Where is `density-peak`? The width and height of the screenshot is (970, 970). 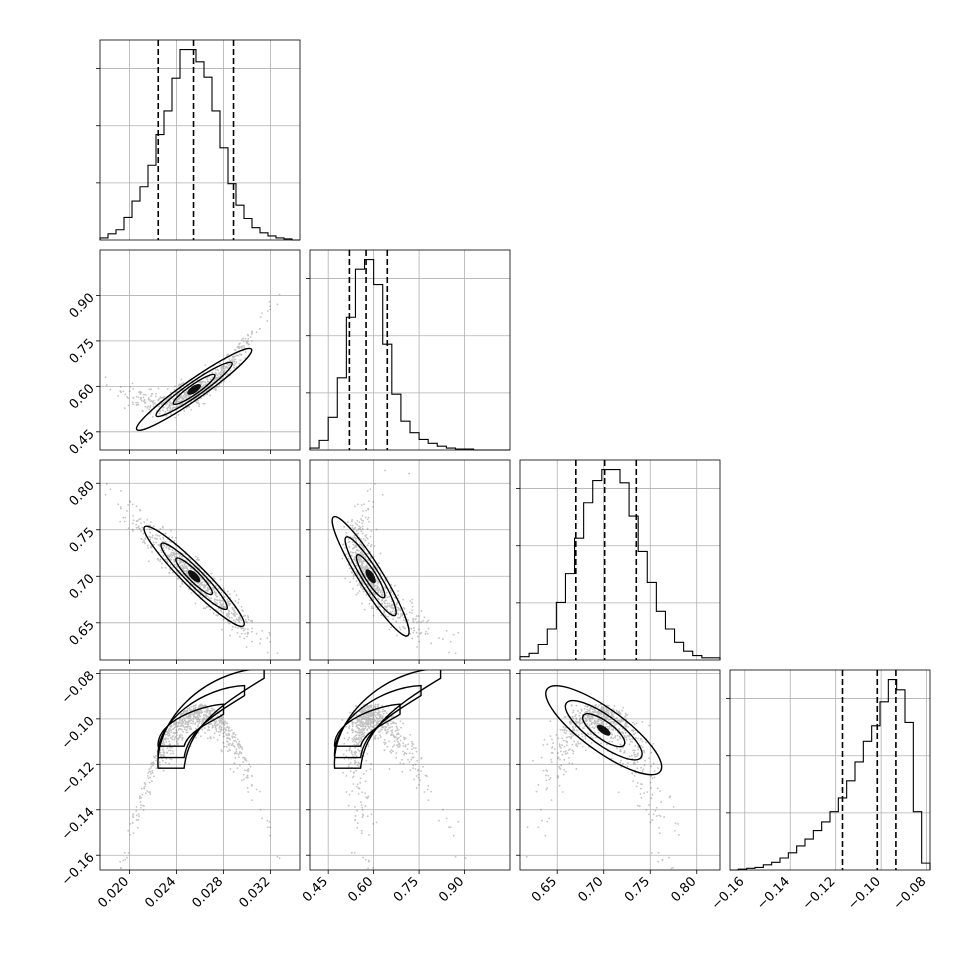 density-peak is located at coordinates (194, 389).